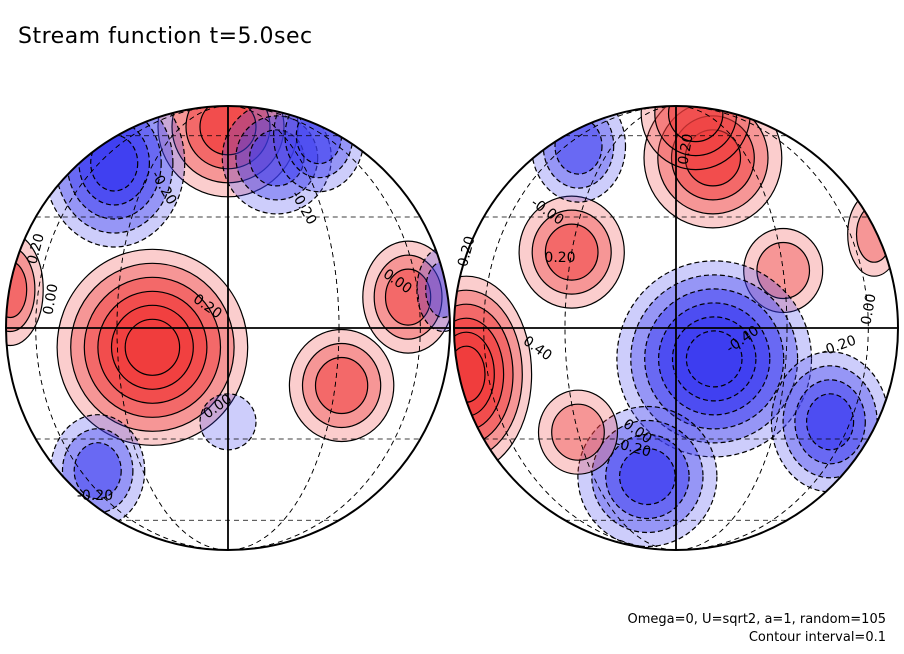 The image size is (904, 654). What do you see at coordinates (756, 619) in the screenshot?
I see `parameter-note: Omega=0, U=sqrt2, a=1, random=105` at bounding box center [756, 619].